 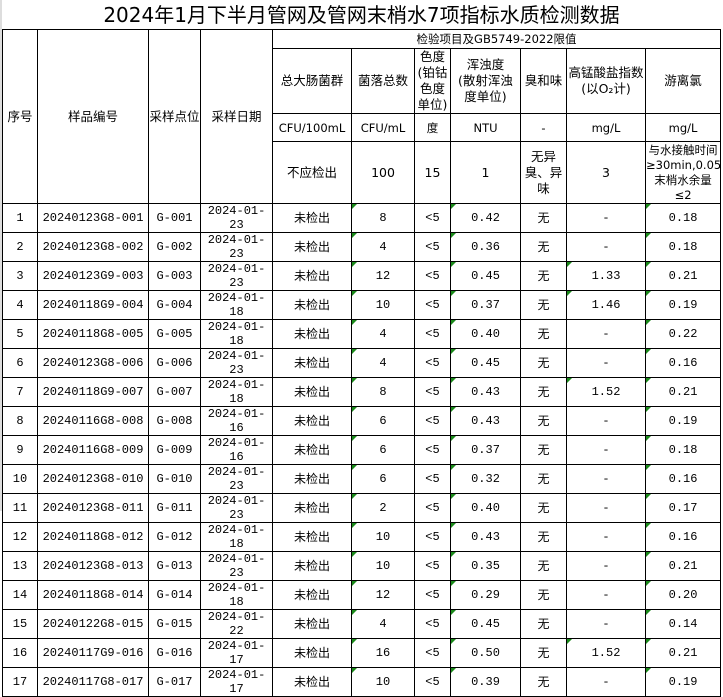 What do you see at coordinates (174, 450) in the screenshot?
I see `cell-site: G-009` at bounding box center [174, 450].